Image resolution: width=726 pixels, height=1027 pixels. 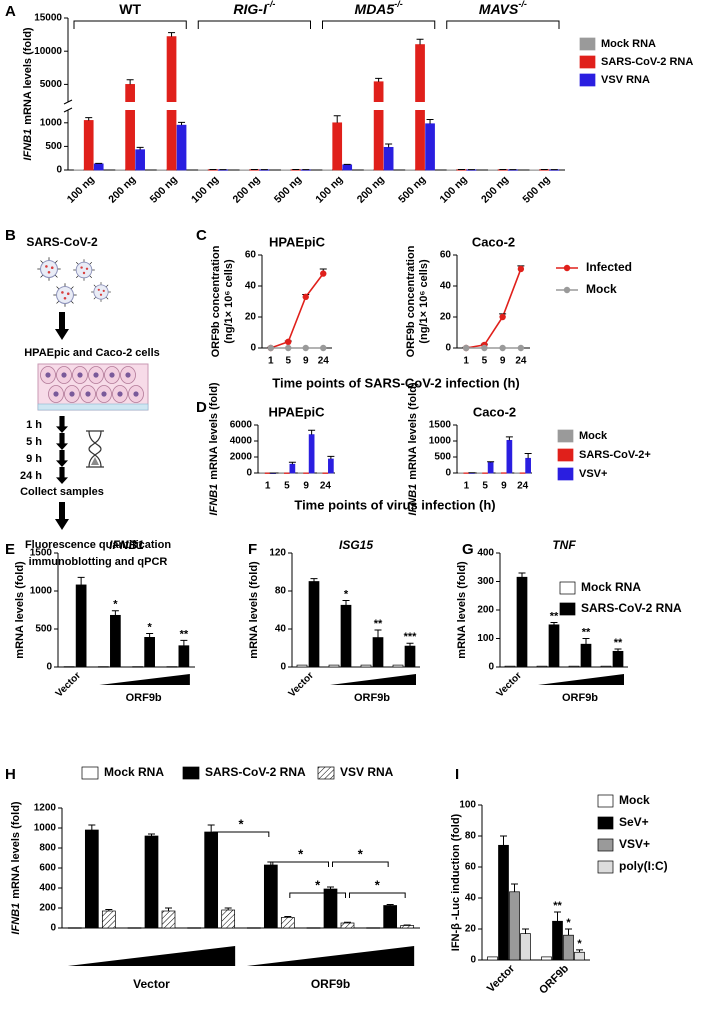 I want to click on x-tick-label: 24, so click(x=324, y=361).